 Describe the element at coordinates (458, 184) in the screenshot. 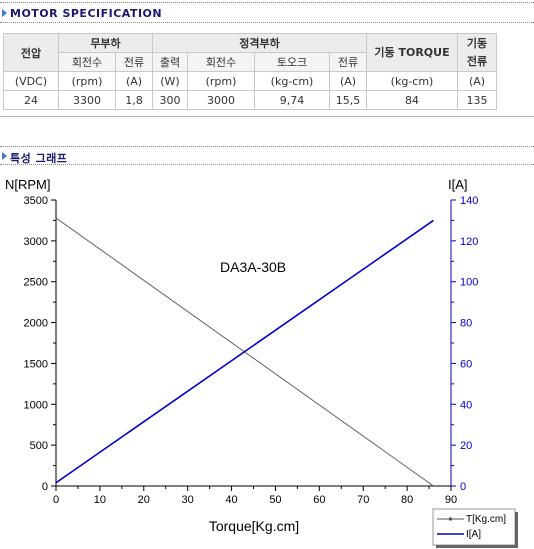

I see `y-axis-right-label: I[A]` at that location.